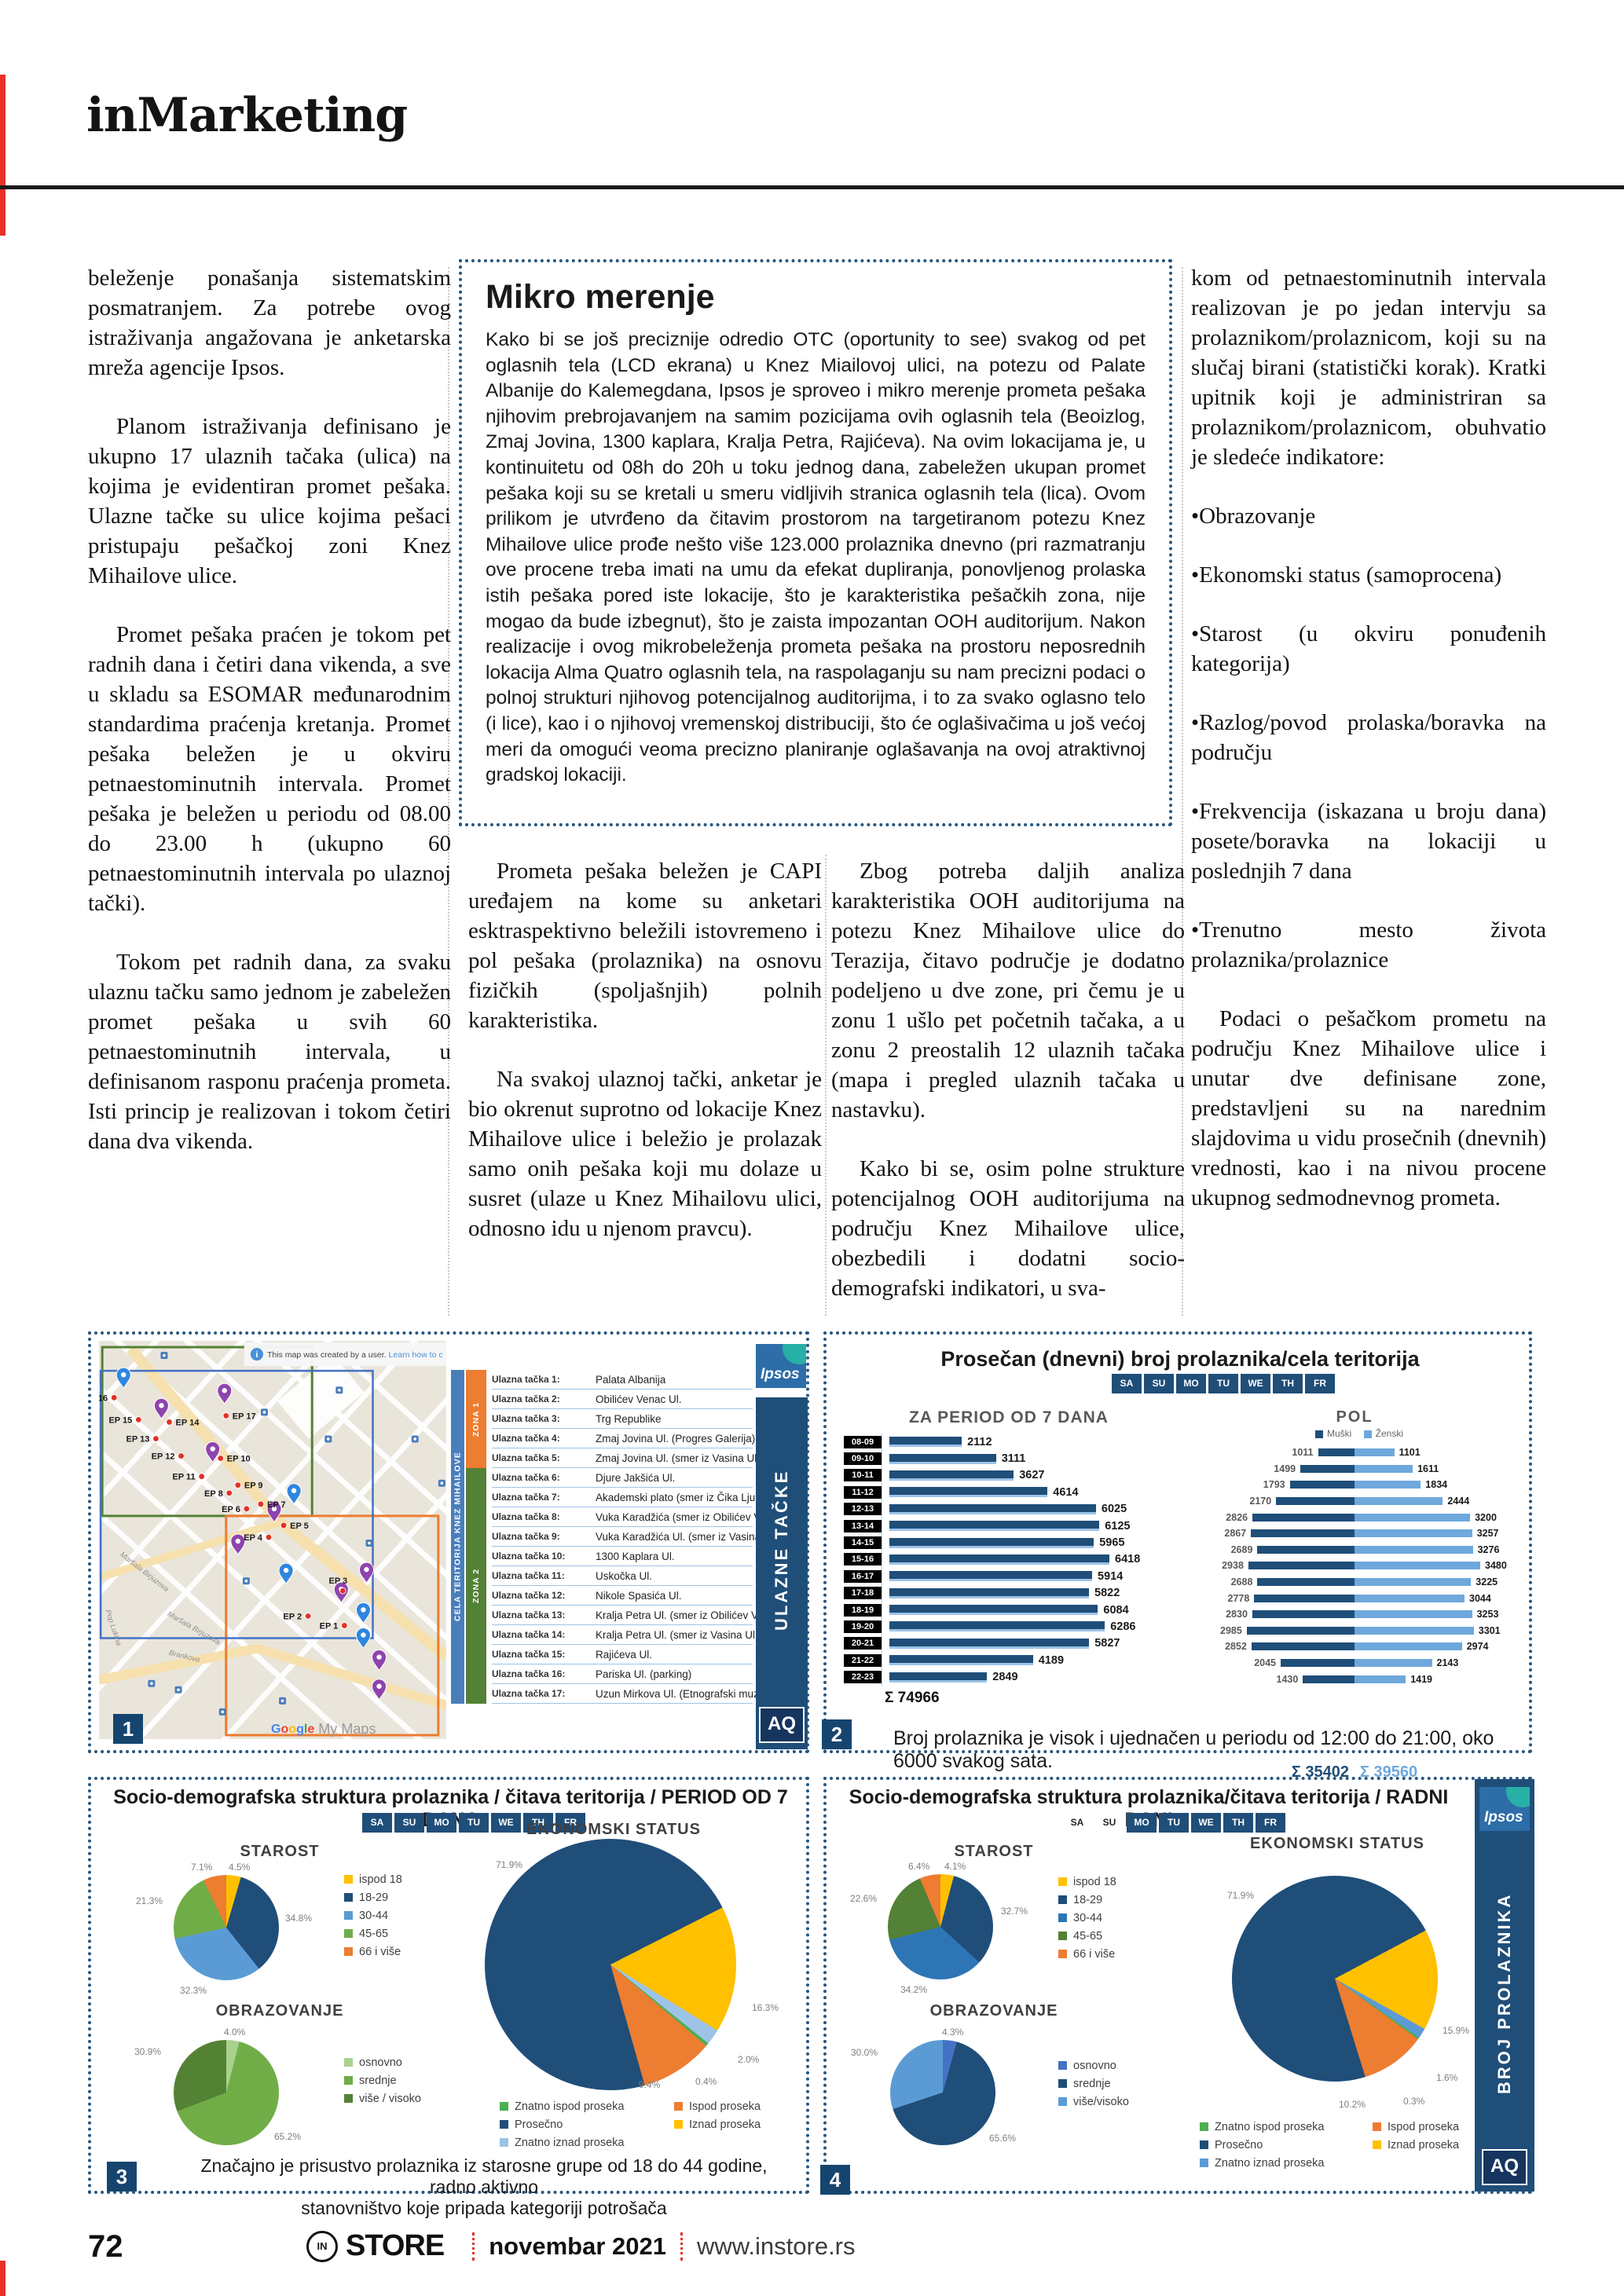  What do you see at coordinates (1354, 1434) in the screenshot?
I see `chart-legend: Muški Ženski` at bounding box center [1354, 1434].